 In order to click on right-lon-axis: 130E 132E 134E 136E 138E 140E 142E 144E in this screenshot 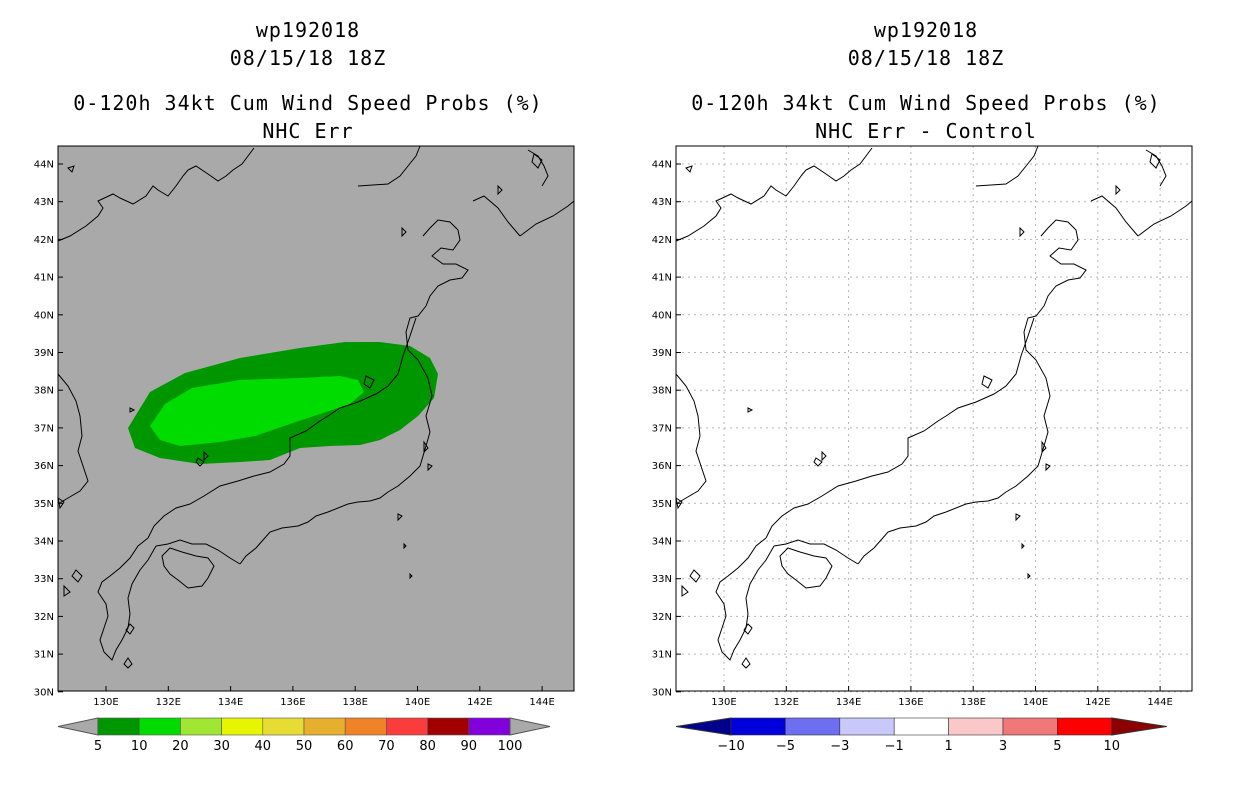, I will do `click(942, 697)`.